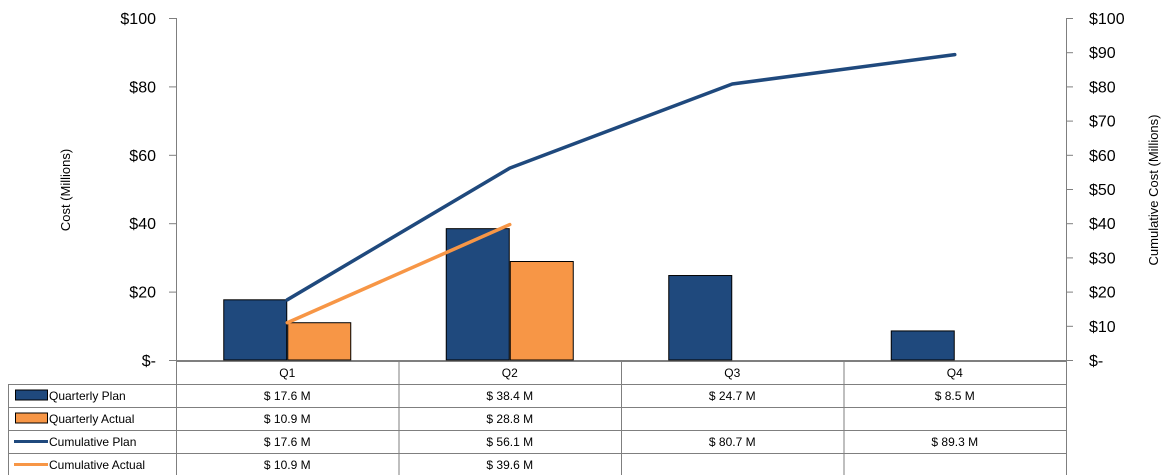 The width and height of the screenshot is (1172, 475). What do you see at coordinates (541, 311) in the screenshot?
I see `bar-quarterly-actual-q2` at bounding box center [541, 311].